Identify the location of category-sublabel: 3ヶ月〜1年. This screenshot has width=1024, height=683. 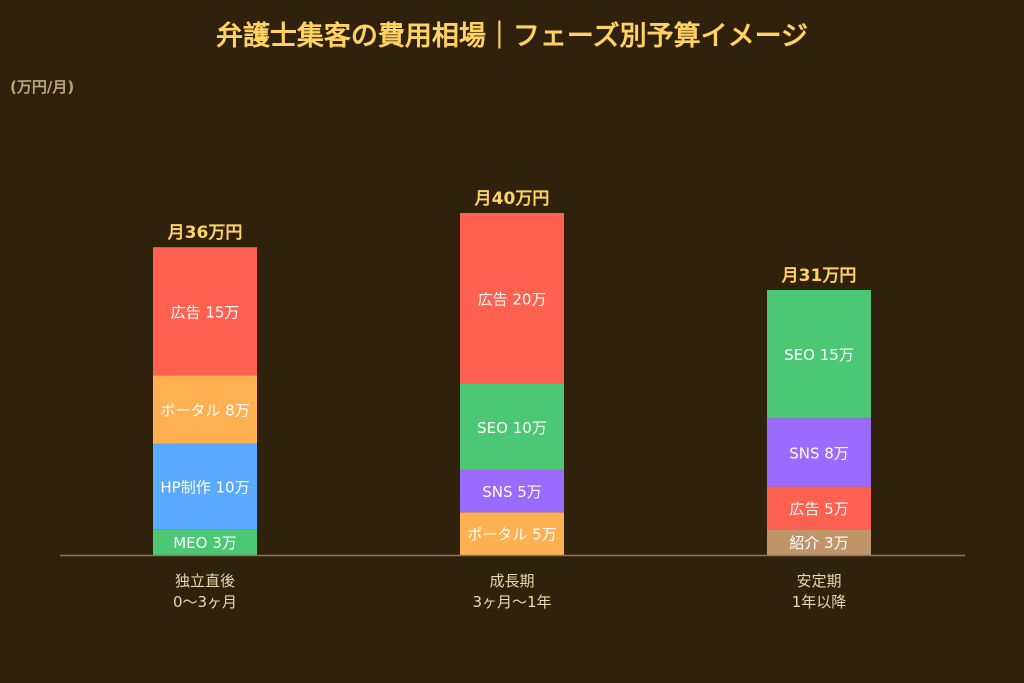
(511, 602).